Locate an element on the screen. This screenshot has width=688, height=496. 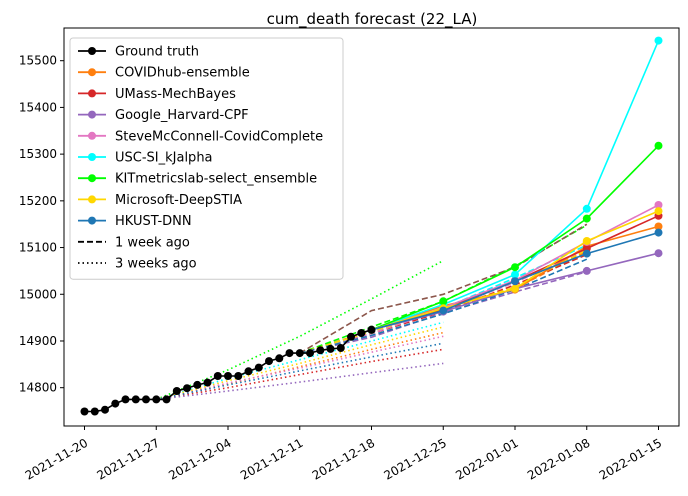
y-tick-label: 15400 is located at coordinates (38, 107).